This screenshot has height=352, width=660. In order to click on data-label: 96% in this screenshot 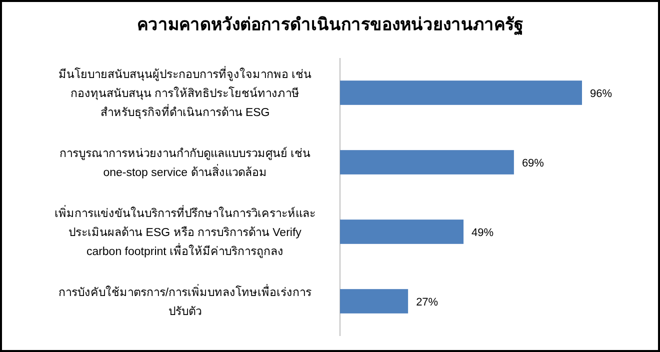, I will do `click(601, 94)`.